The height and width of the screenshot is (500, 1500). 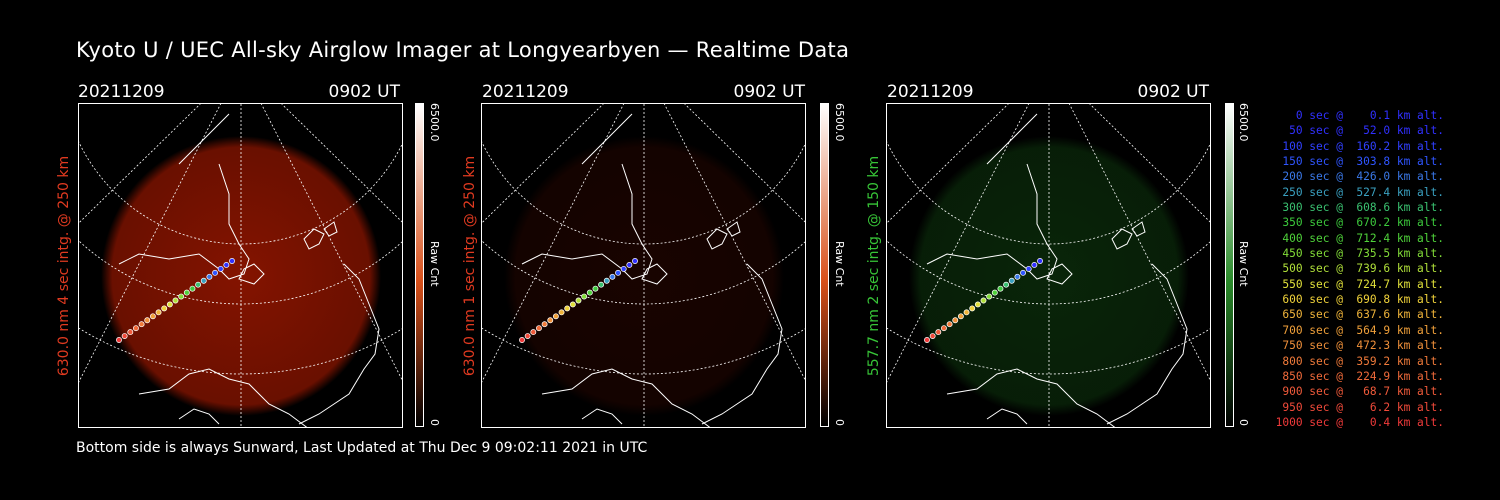 What do you see at coordinates (525, 92) in the screenshot?
I see `panel-2-date: 20211209` at bounding box center [525, 92].